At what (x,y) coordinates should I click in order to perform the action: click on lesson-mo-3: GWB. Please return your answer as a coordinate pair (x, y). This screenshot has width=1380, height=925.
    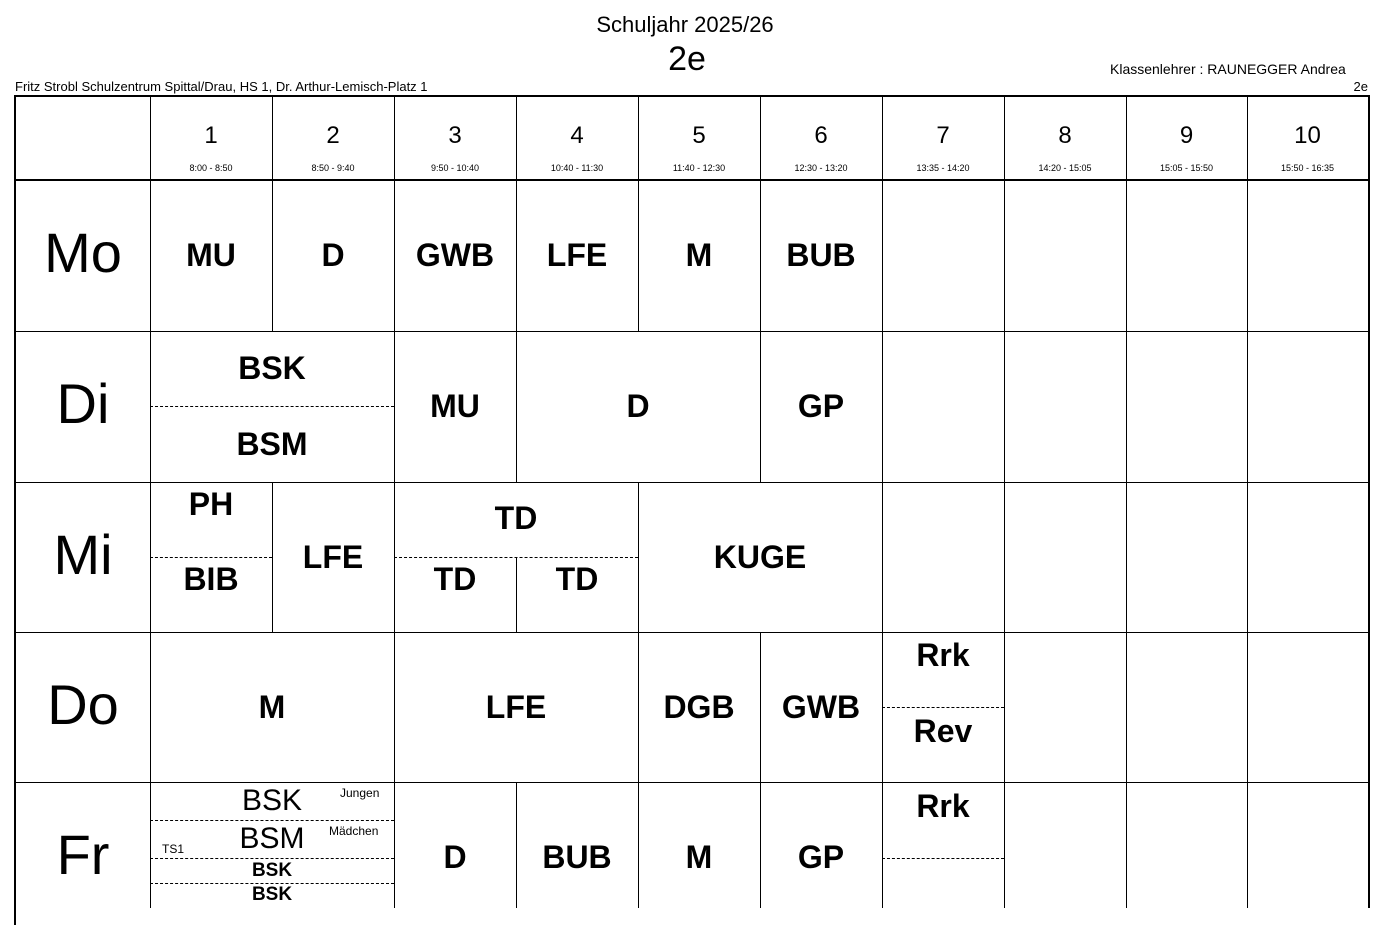
    Looking at the image, I should click on (455, 255).